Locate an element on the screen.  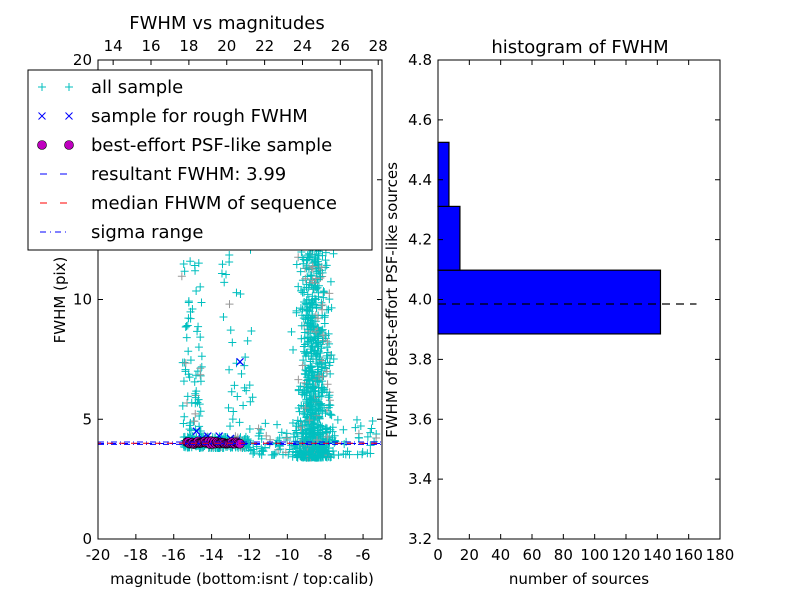
top-x-tick-label: 18 is located at coordinates (188, 46).